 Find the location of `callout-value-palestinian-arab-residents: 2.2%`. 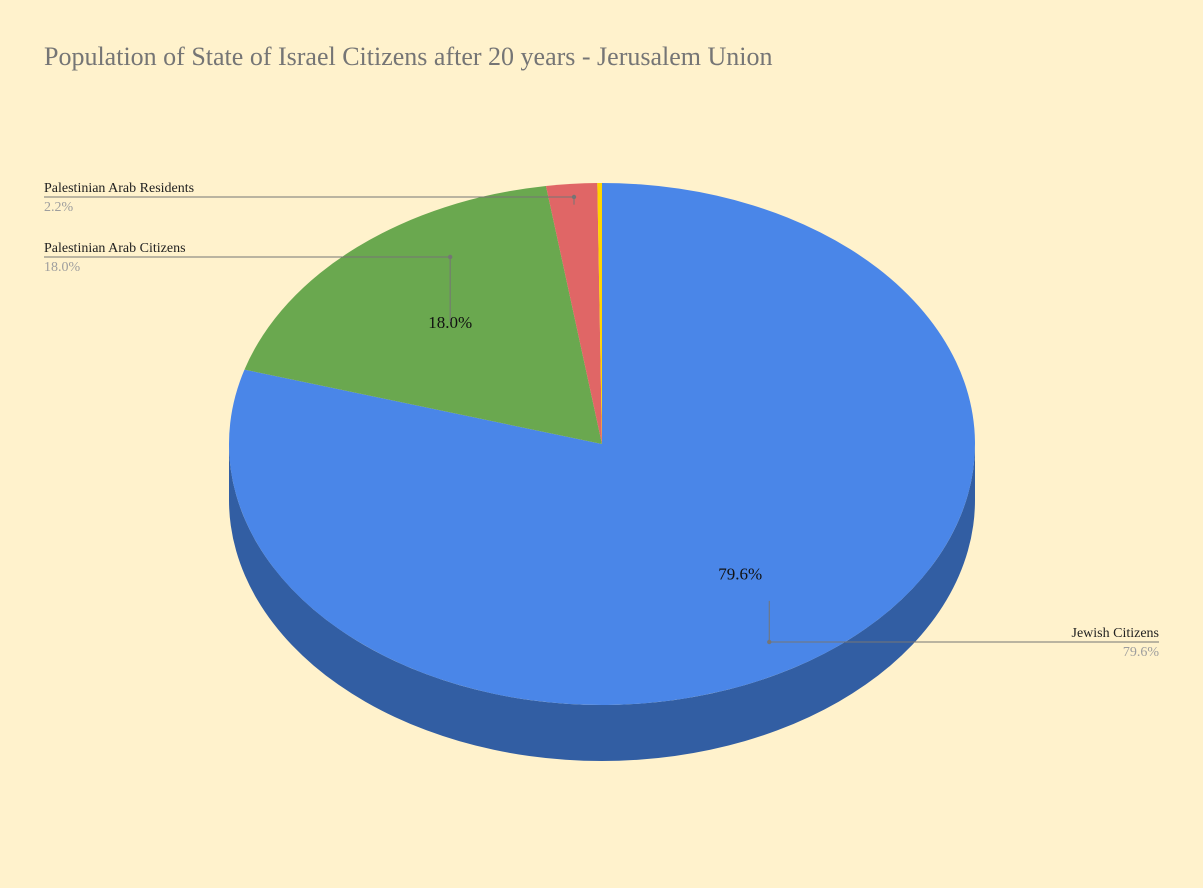

callout-value-palestinian-arab-residents: 2.2% is located at coordinates (59, 207).